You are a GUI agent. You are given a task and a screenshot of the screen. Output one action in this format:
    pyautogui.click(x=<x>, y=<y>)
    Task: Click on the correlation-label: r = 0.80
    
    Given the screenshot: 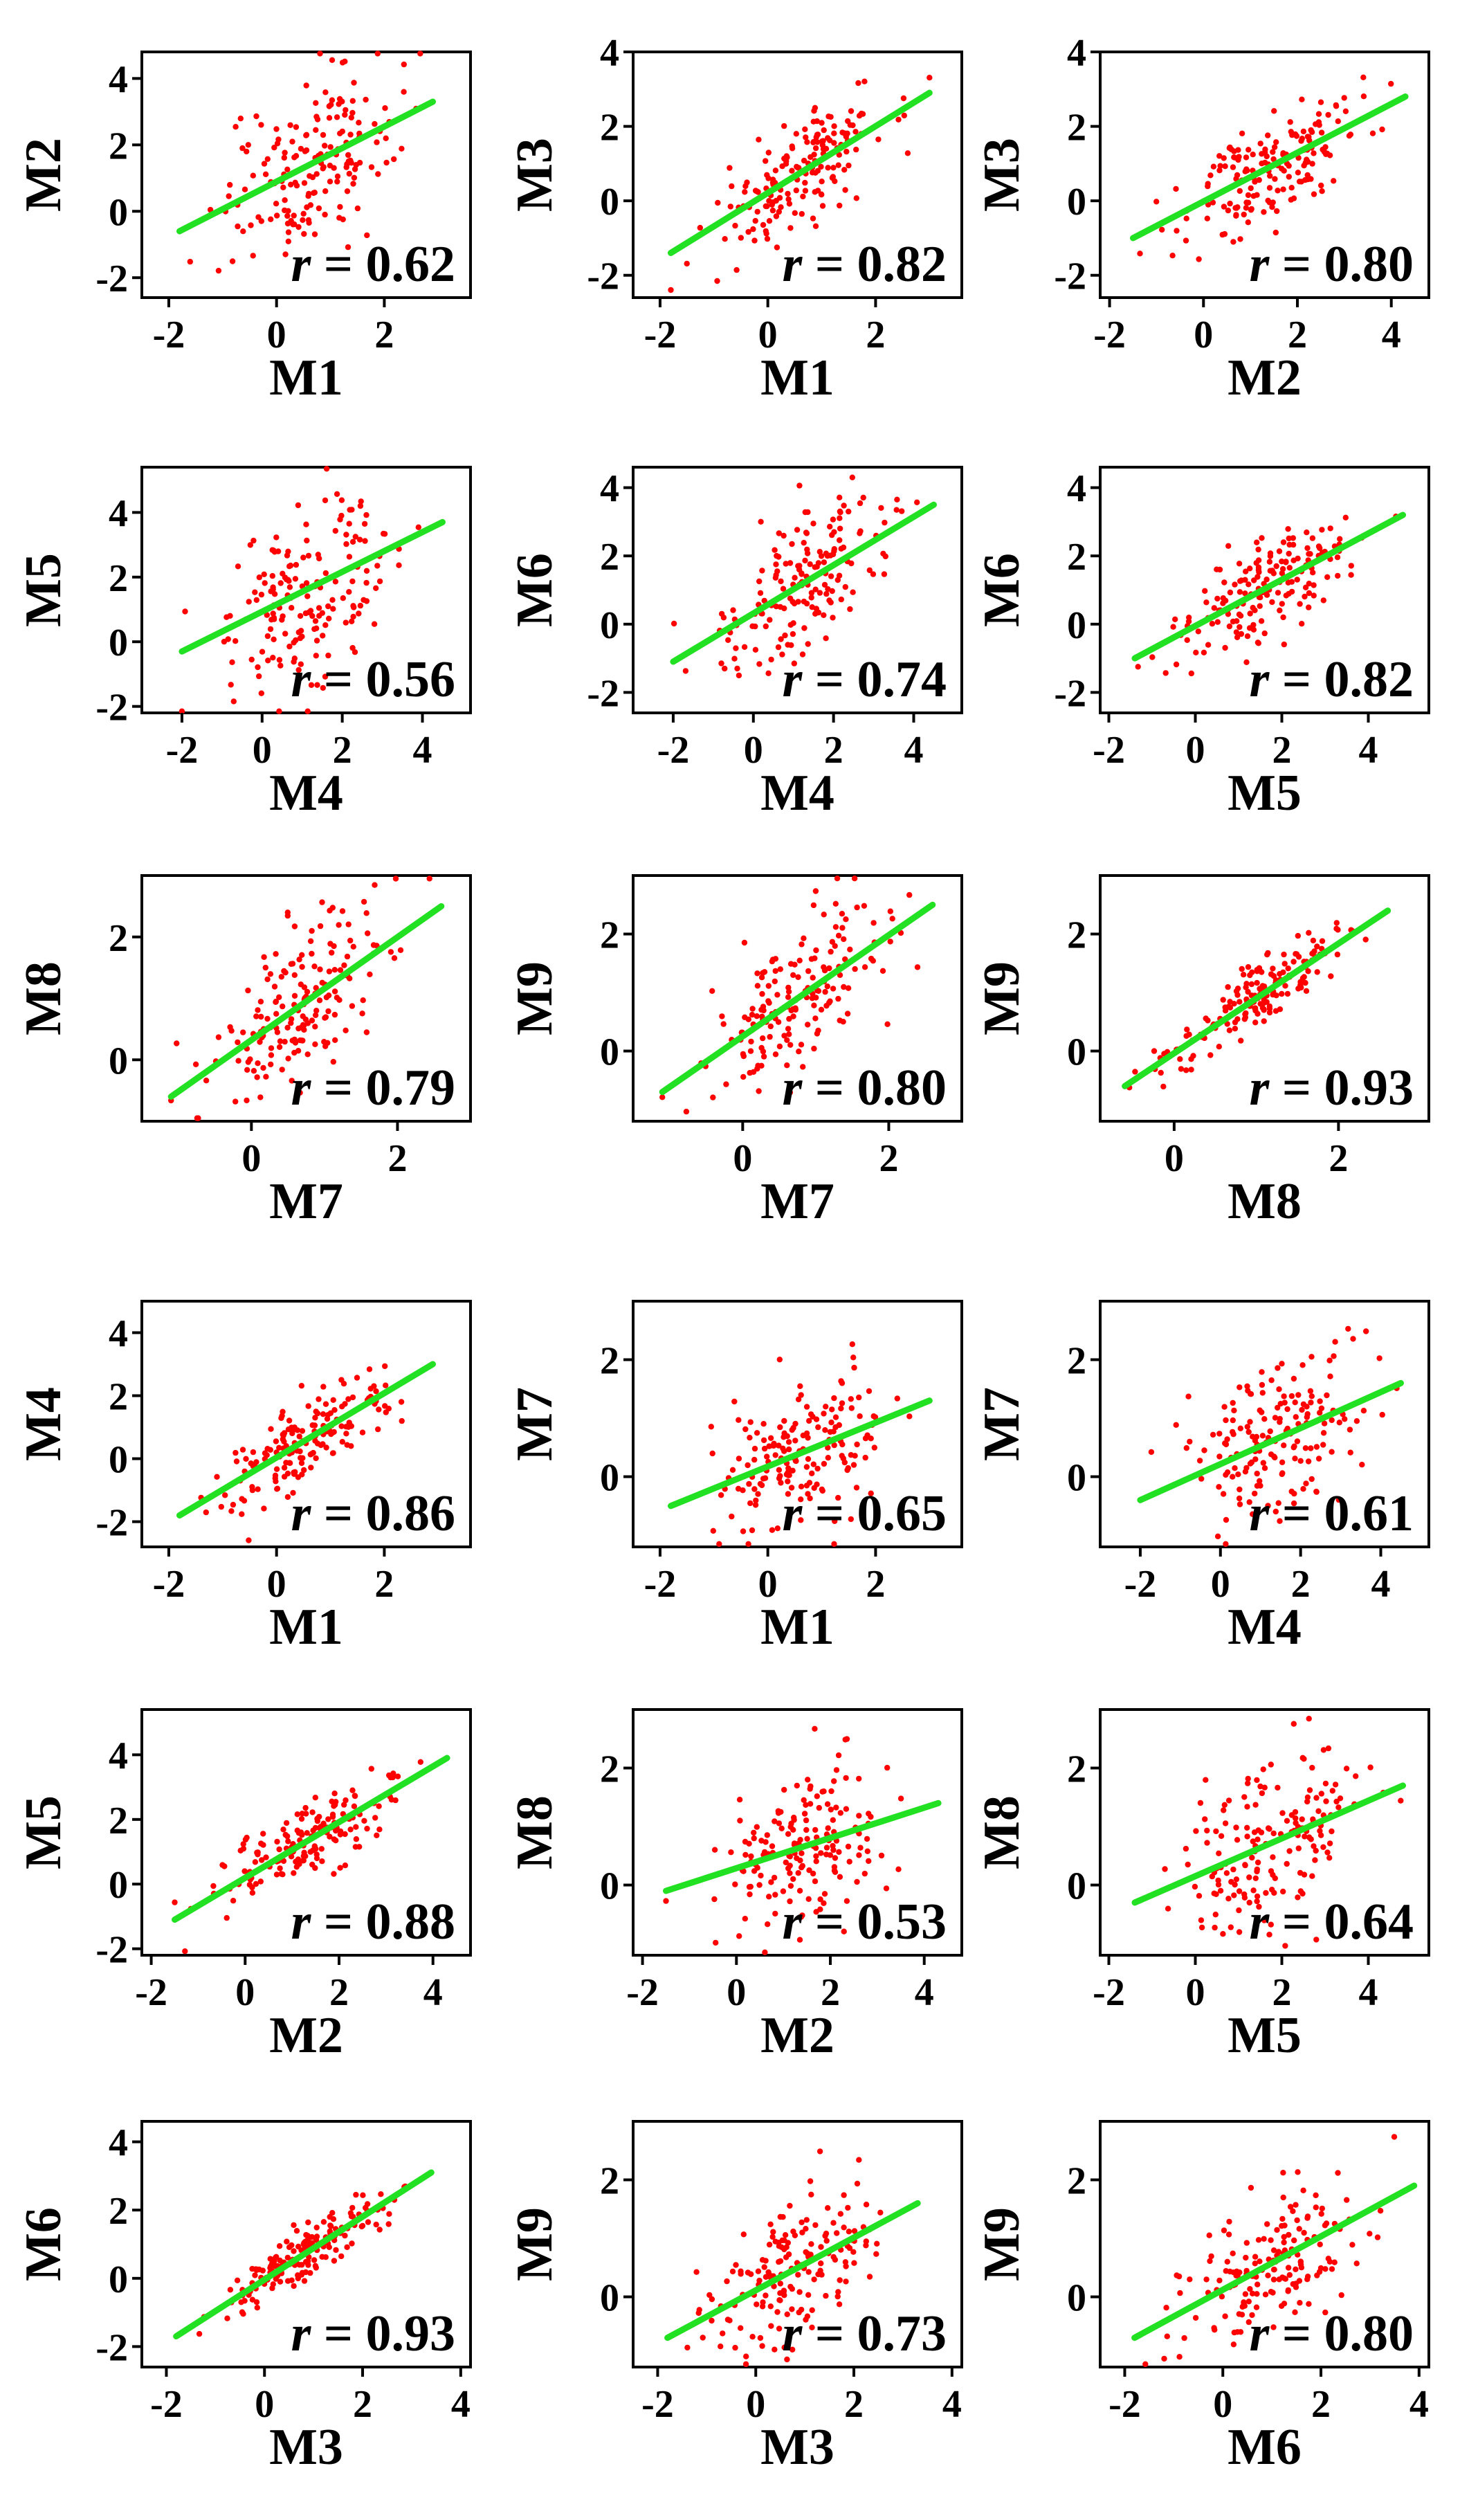 What is the action you would take?
    pyautogui.click(x=865, y=1088)
    